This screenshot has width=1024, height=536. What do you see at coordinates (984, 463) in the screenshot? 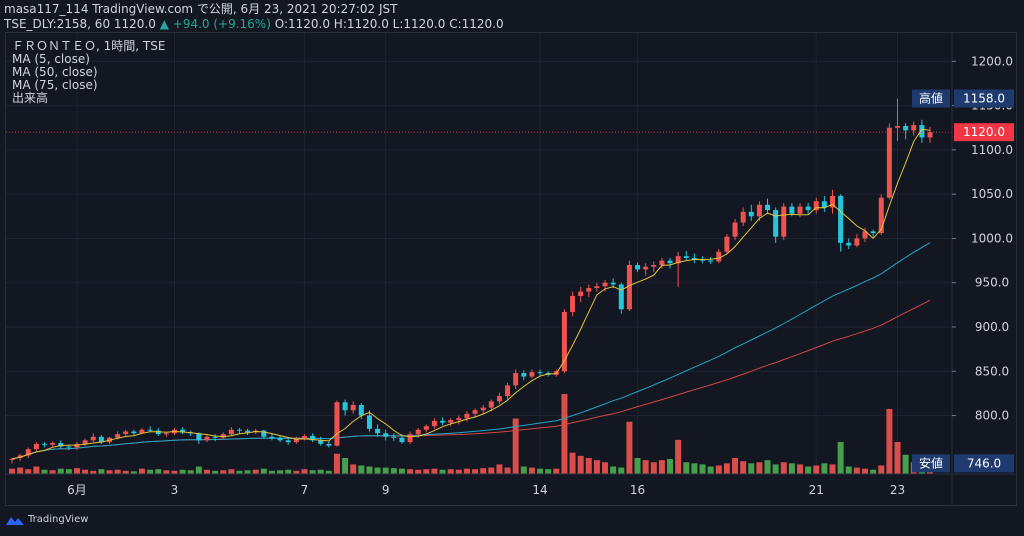
I see `low-price-badge: 746.0` at bounding box center [984, 463].